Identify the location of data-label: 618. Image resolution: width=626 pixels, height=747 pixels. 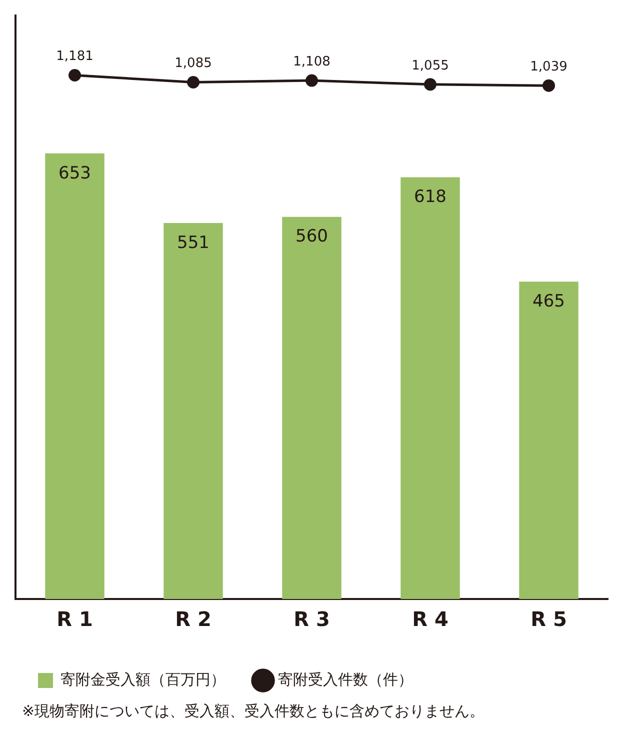
(430, 197).